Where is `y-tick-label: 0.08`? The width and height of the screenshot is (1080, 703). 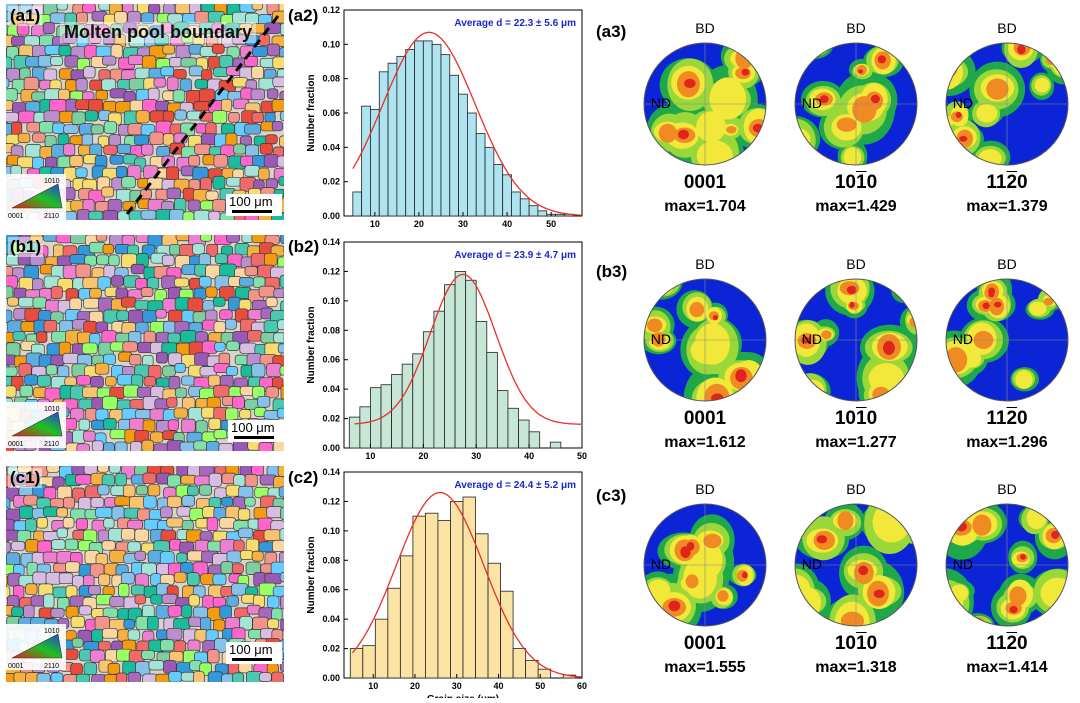 y-tick-label: 0.08 is located at coordinates (331, 560).